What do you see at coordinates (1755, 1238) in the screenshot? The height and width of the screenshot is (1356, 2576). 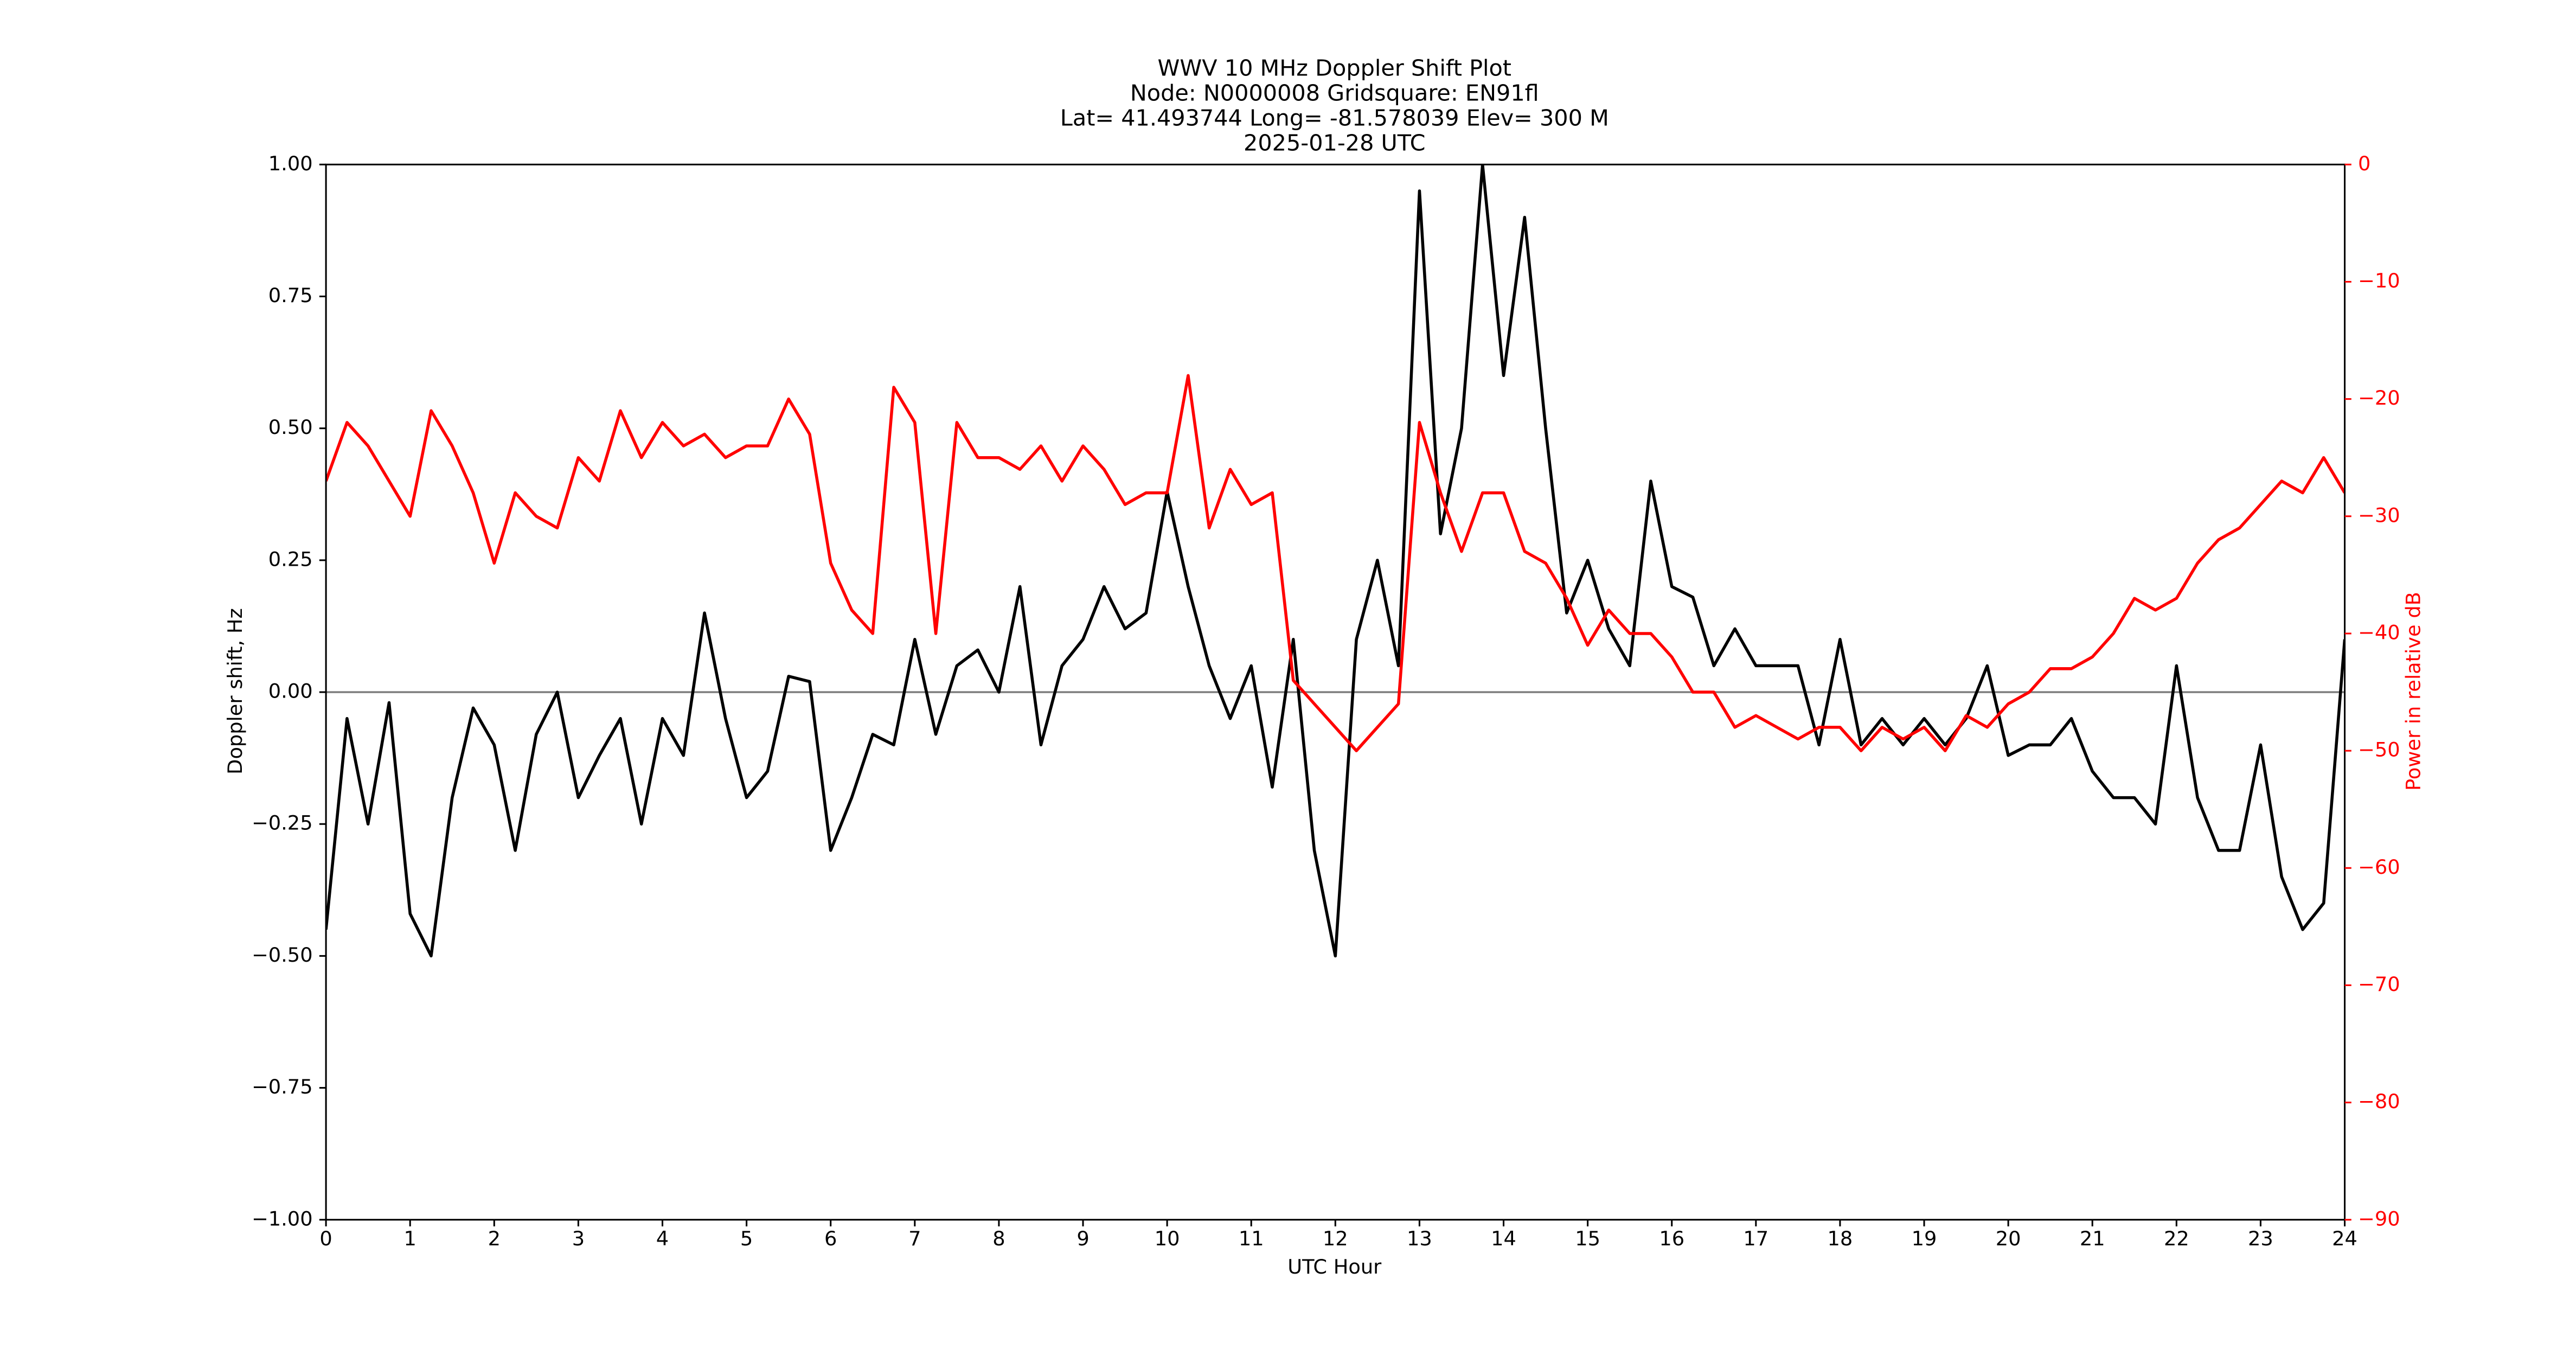 I see `x-tick-label: 17` at bounding box center [1755, 1238].